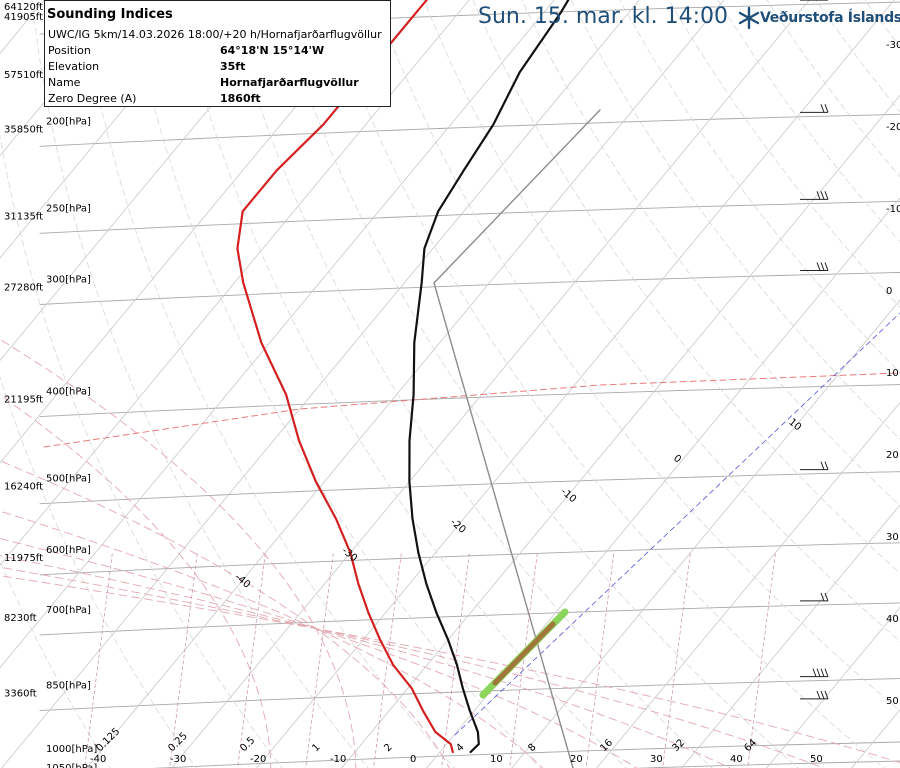 The height and width of the screenshot is (768, 900). I want to click on wind-barbs, so click(814, 350).